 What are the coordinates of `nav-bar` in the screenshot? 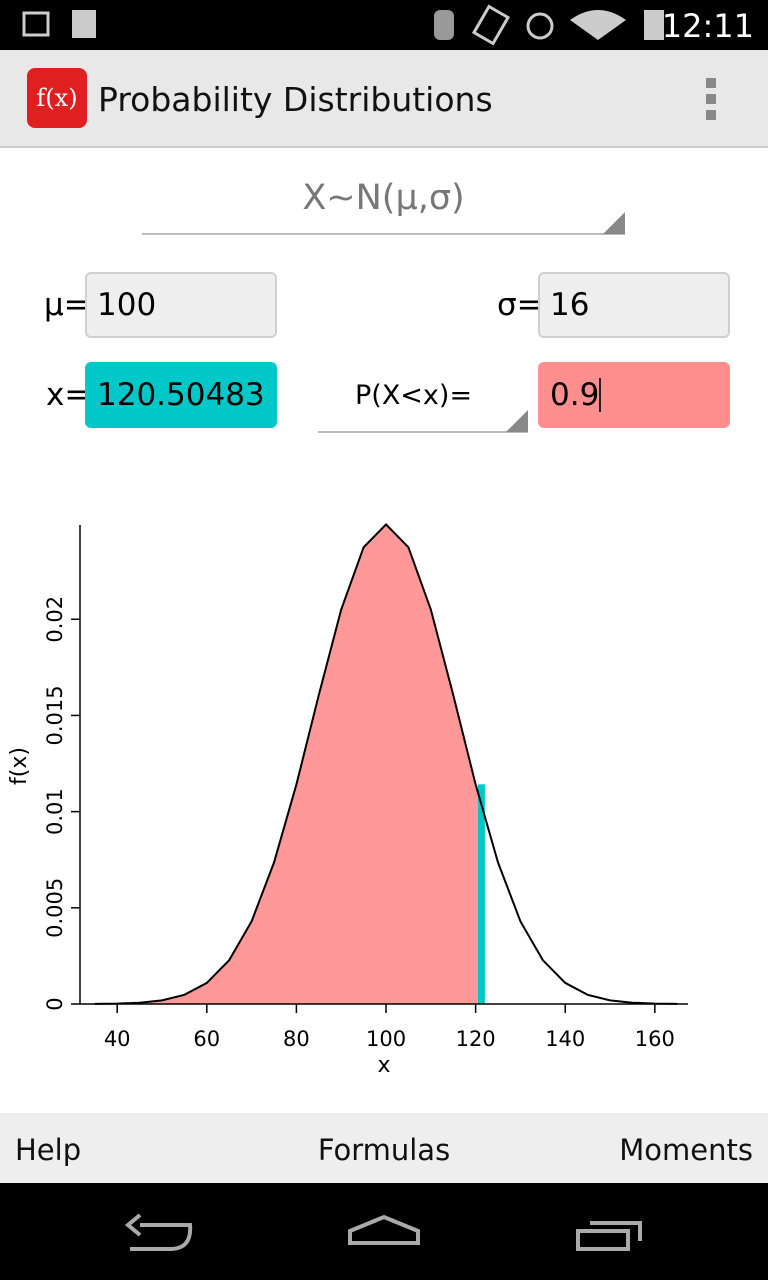 It's located at (384, 1231).